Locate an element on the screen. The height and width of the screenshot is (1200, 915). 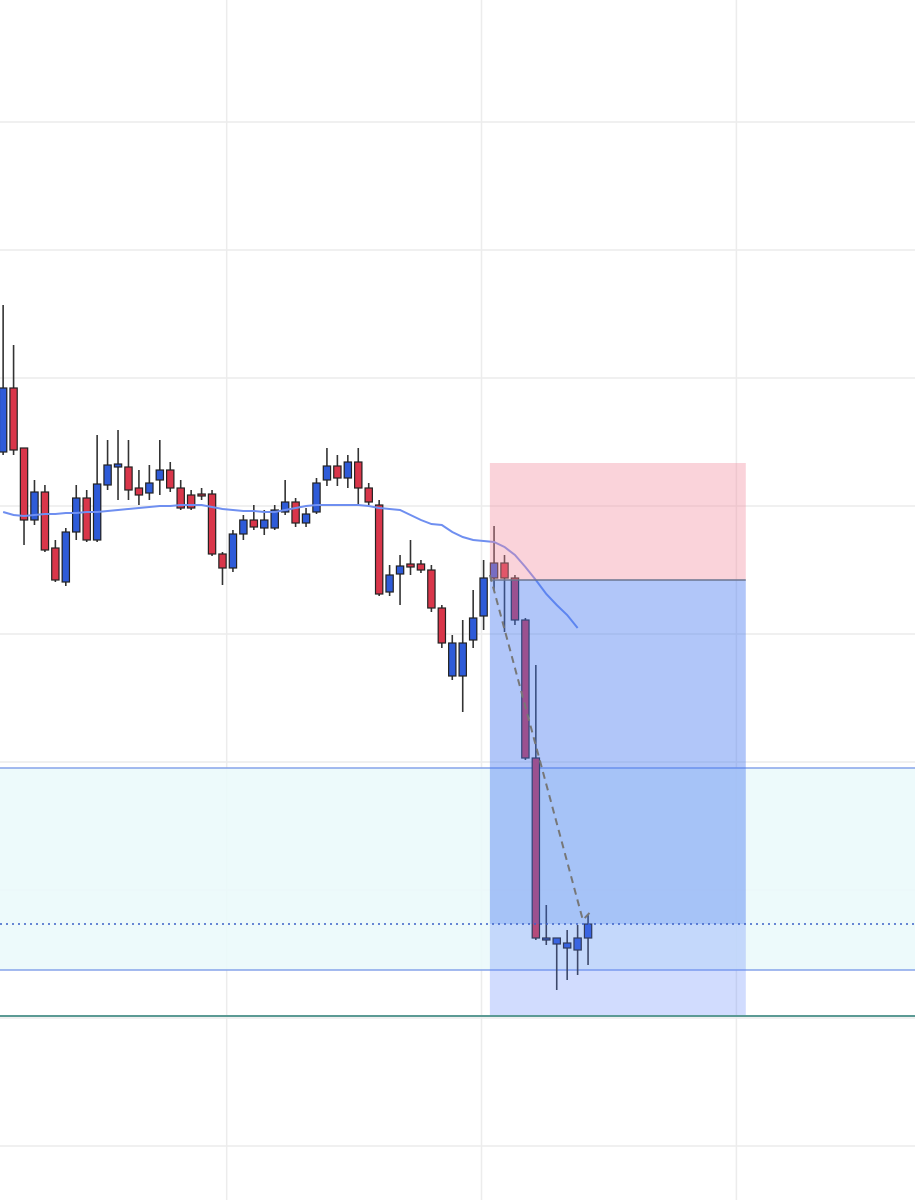
projection is located at coordinates (540, 748).